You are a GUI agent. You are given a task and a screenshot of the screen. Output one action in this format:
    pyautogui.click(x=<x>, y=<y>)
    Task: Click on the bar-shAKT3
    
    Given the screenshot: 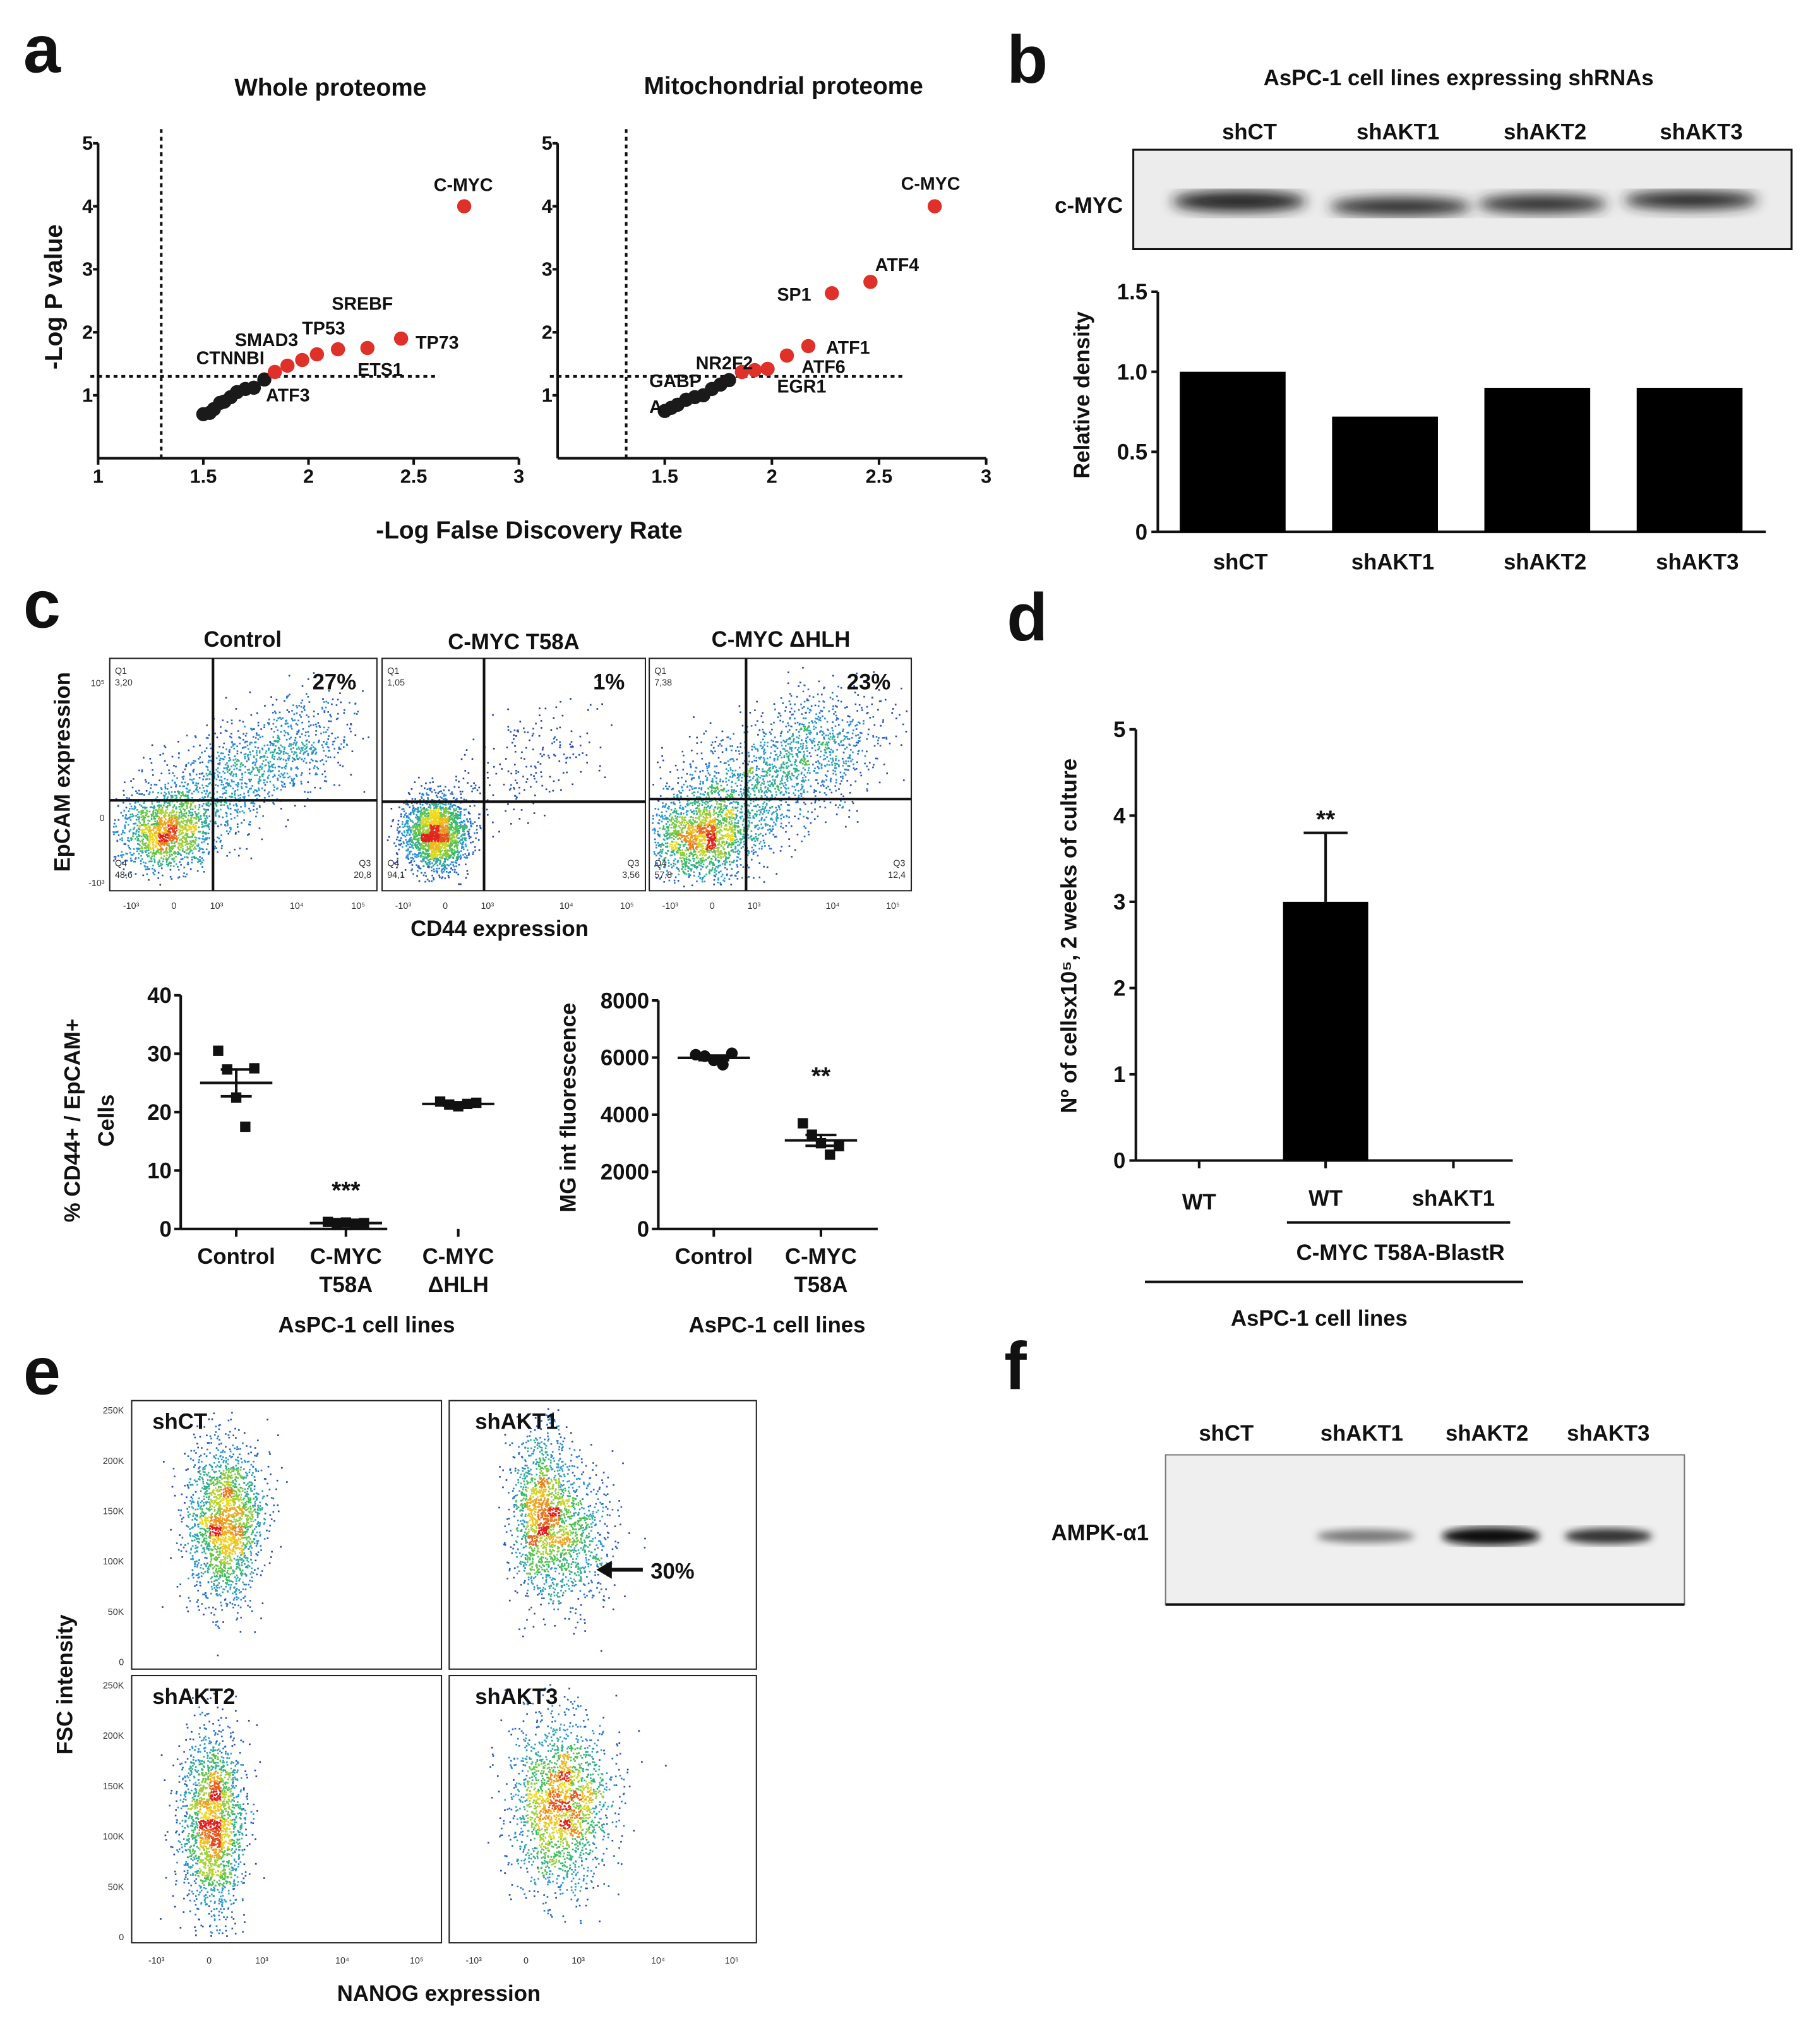 What is the action you would take?
    pyautogui.click(x=1689, y=459)
    